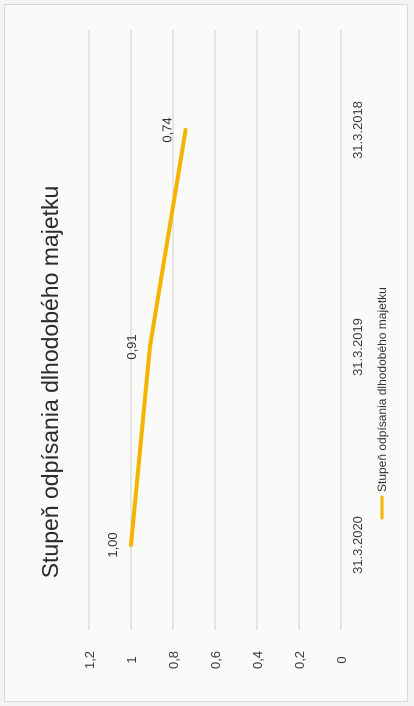 This screenshot has height=706, width=414. I want to click on legend-label: Stupeň odpísania dlhodobého majetku, so click(382, 389).